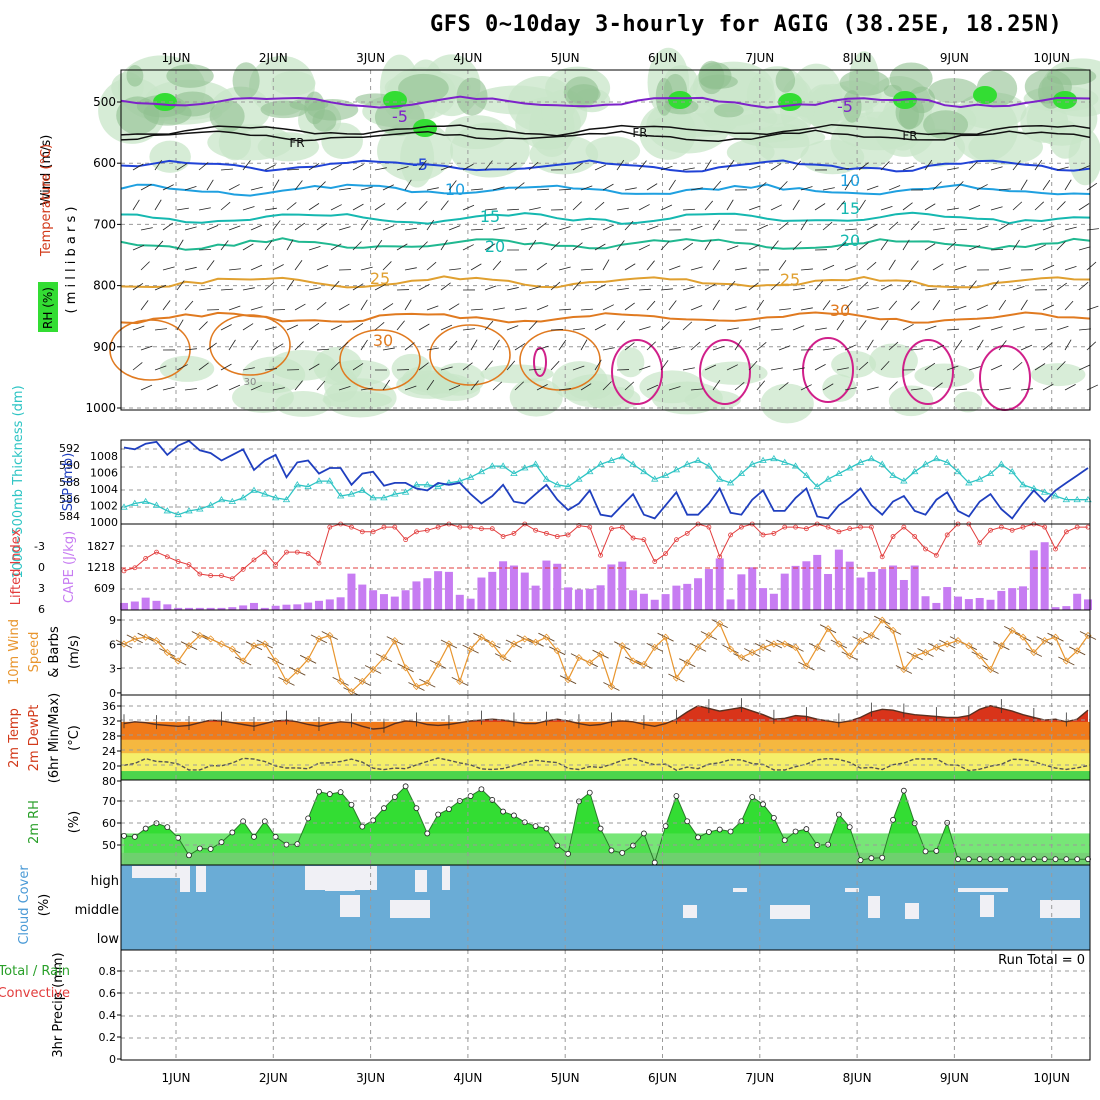 Image resolution: width=1100 pixels, height=1100 pixels. What do you see at coordinates (104, 224) in the screenshot?
I see `y-tick-label: 700` at bounding box center [104, 224].